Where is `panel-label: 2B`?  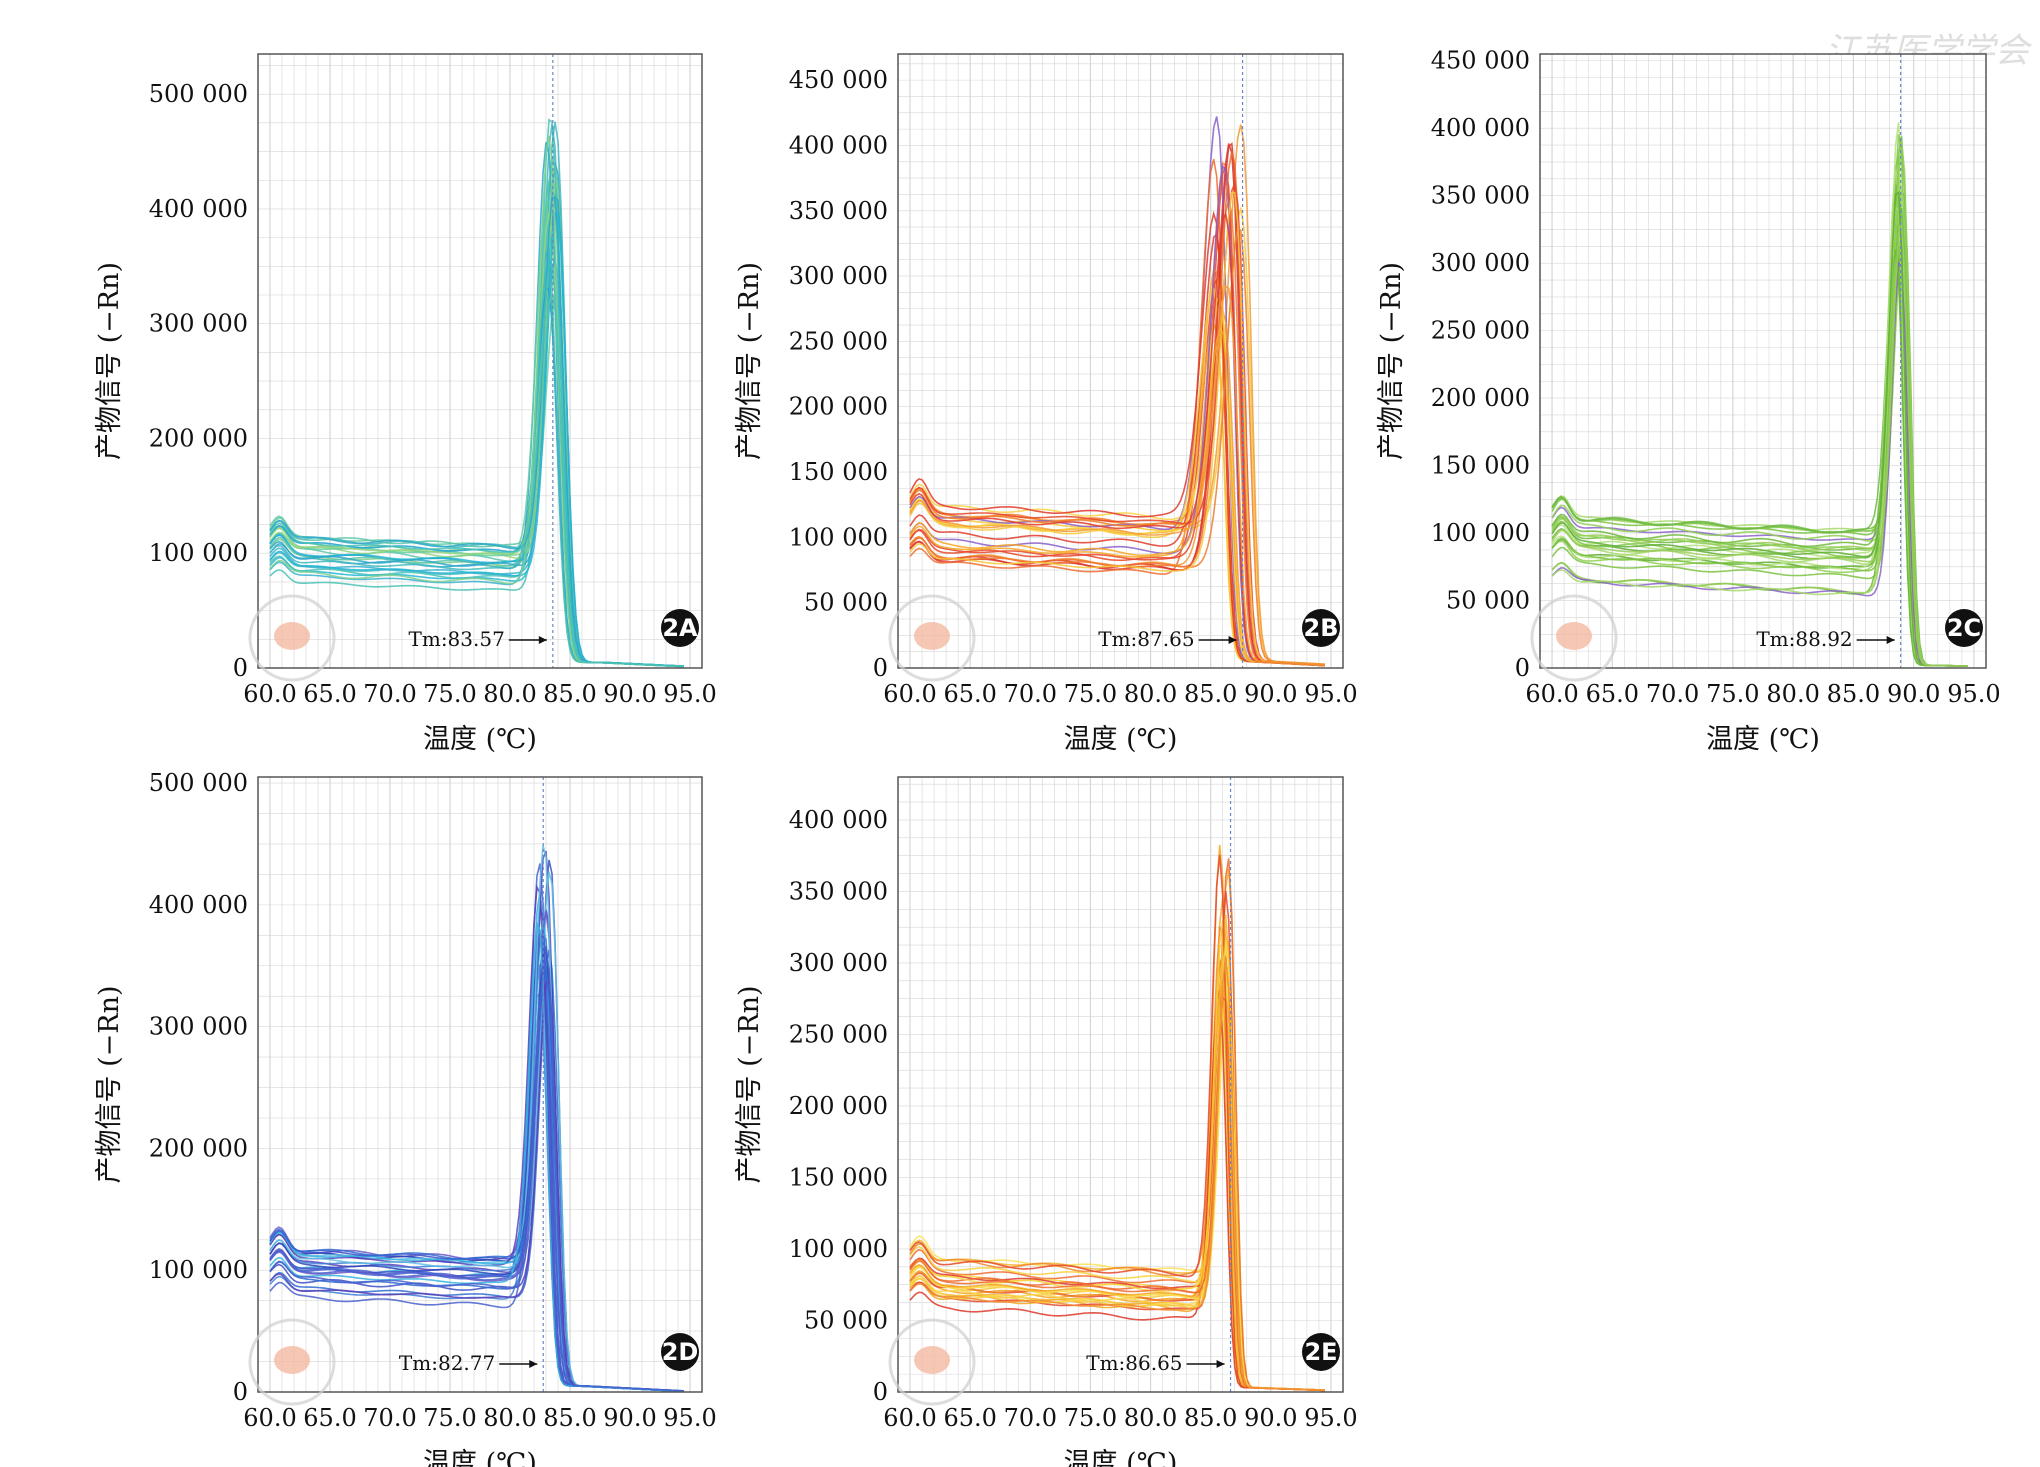
panel-label: 2B is located at coordinates (1321, 628).